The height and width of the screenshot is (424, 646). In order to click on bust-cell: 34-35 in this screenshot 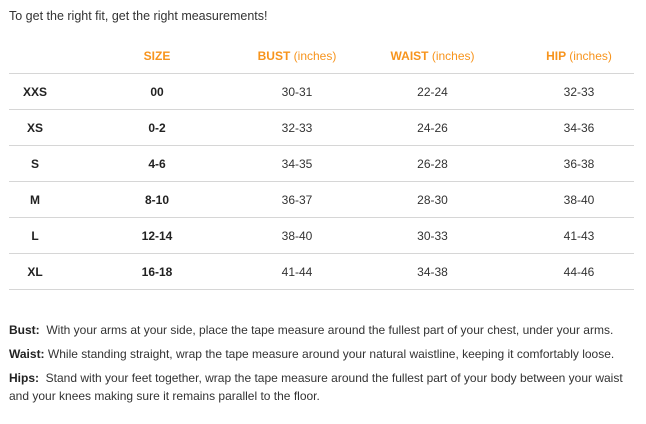, I will do `click(297, 163)`.